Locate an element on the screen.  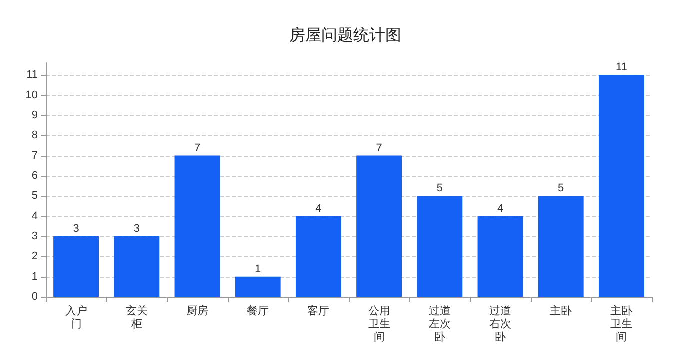
y-tick-label: 2 is located at coordinates (35, 256).